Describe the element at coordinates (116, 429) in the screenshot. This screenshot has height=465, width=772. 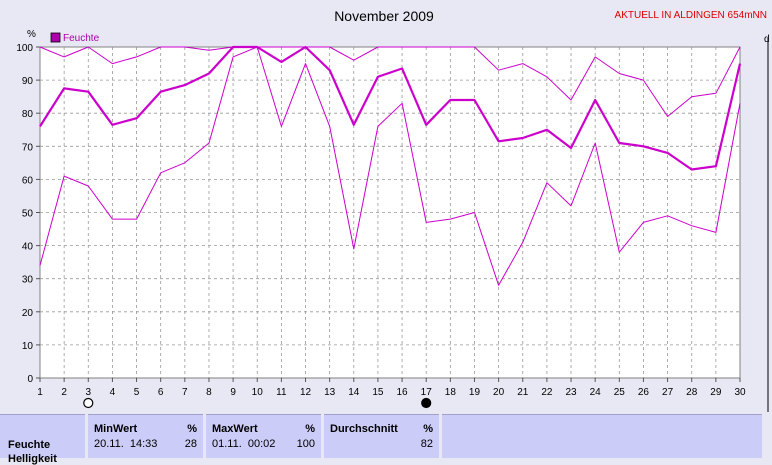
I see `min-header: MinWert` at that location.